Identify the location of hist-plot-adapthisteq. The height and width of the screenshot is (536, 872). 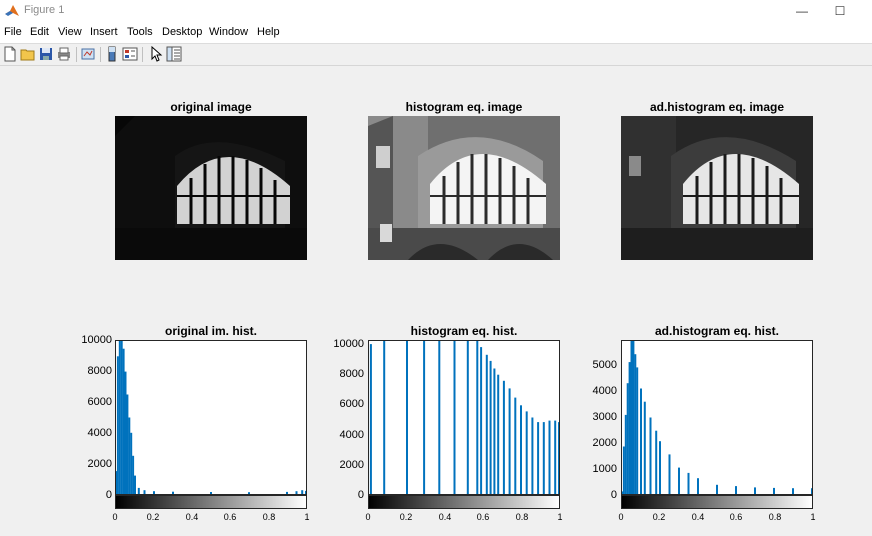
(717, 417).